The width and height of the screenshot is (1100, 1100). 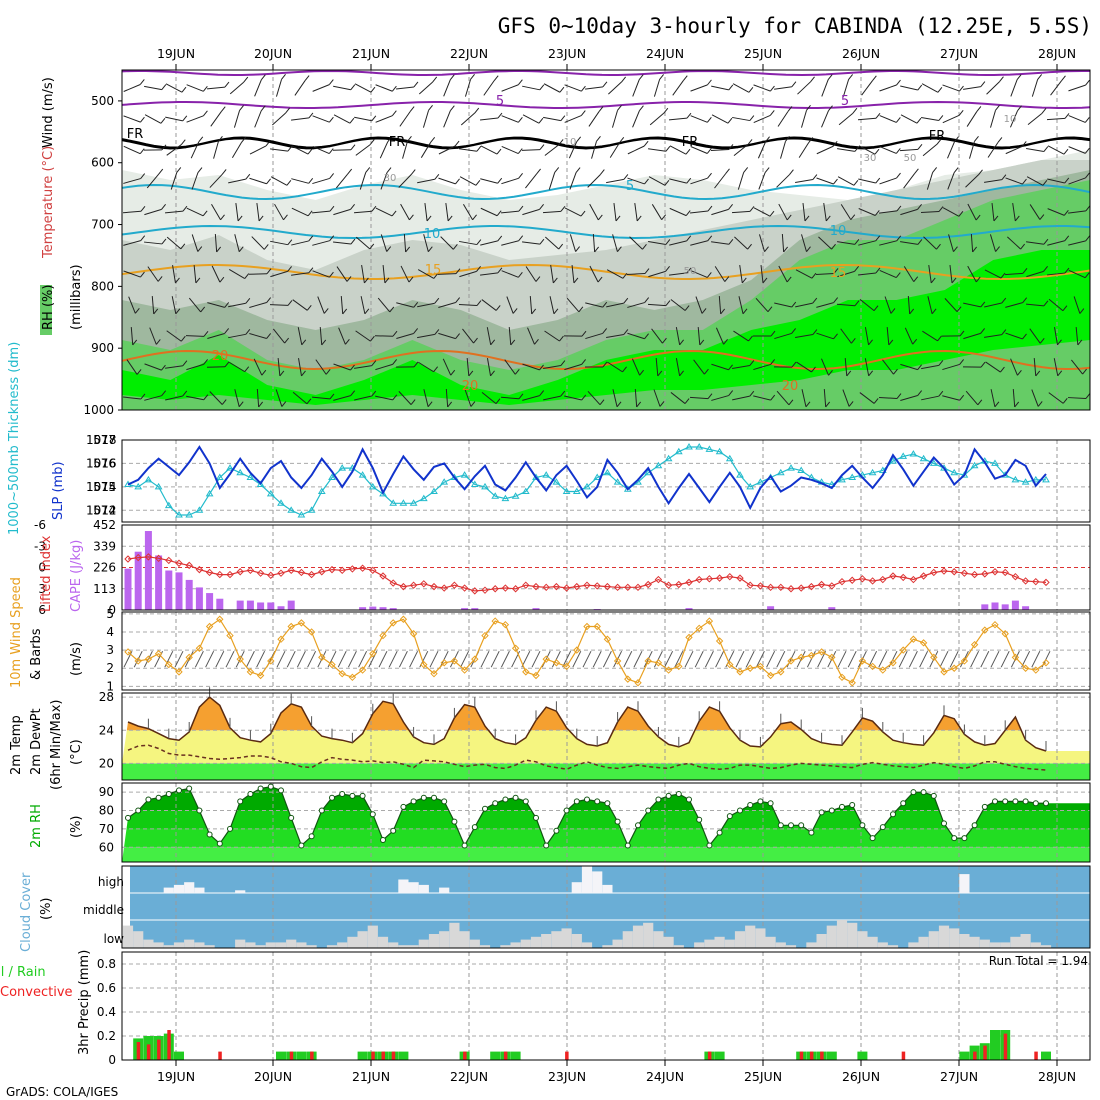 What do you see at coordinates (397, 142) in the screenshot?
I see `contour-label: FR` at bounding box center [397, 142].